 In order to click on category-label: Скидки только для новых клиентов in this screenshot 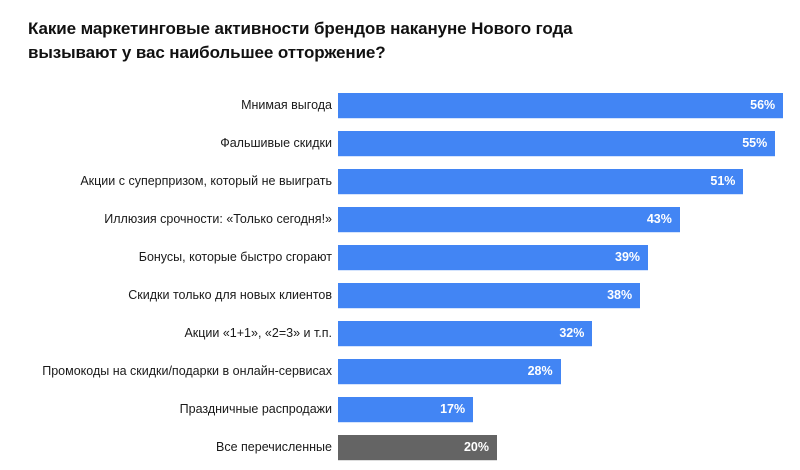, I will do `click(230, 295)`.